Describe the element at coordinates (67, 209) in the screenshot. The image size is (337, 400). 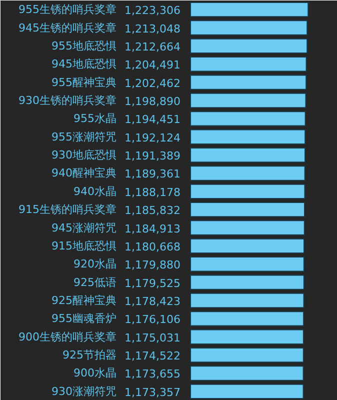
I see `y-tick-label: 915生锈的哨兵奖章` at that location.